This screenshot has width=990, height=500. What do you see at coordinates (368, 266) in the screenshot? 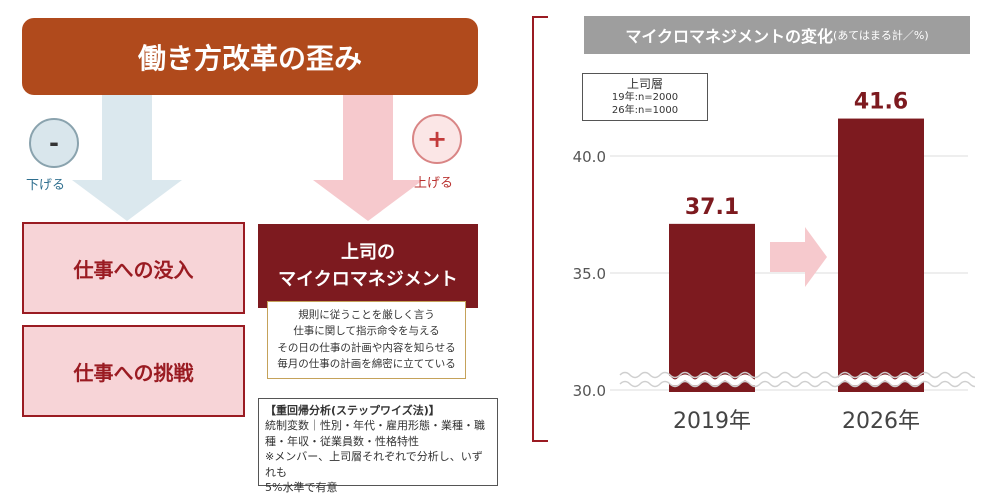
I see `micromanagement-box: 上司の マイクロマネジメント` at bounding box center [368, 266].